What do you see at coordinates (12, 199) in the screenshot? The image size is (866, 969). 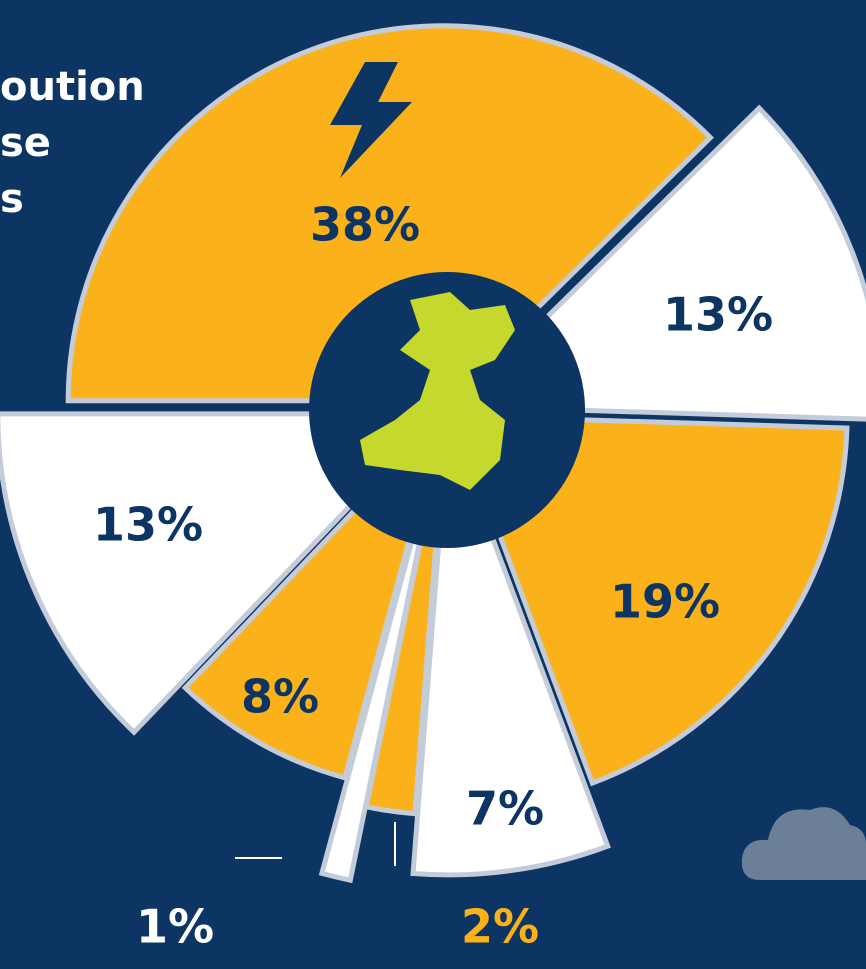 I see `title-line: s` at bounding box center [12, 199].